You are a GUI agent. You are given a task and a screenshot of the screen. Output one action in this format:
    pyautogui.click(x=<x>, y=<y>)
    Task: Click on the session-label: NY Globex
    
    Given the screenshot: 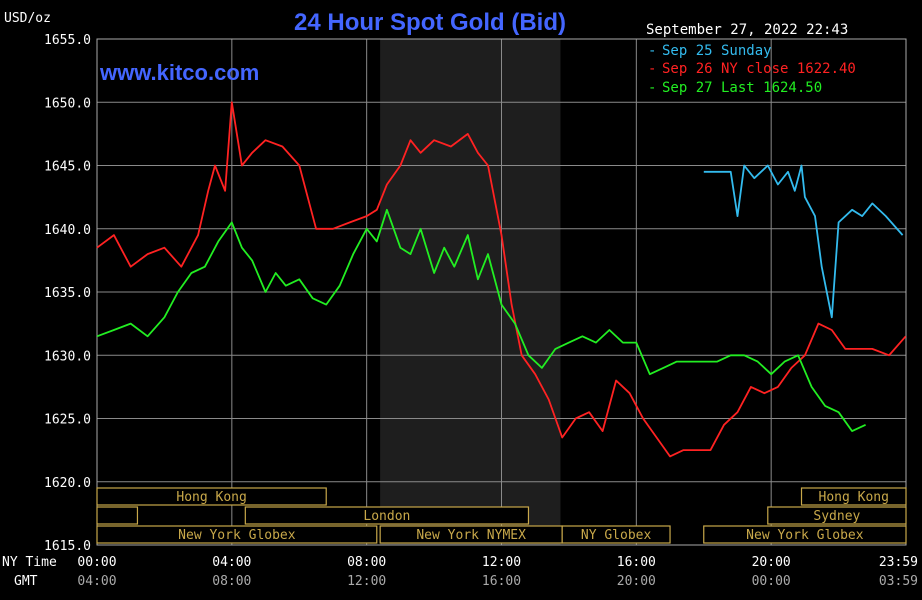 What is the action you would take?
    pyautogui.click(x=616, y=535)
    